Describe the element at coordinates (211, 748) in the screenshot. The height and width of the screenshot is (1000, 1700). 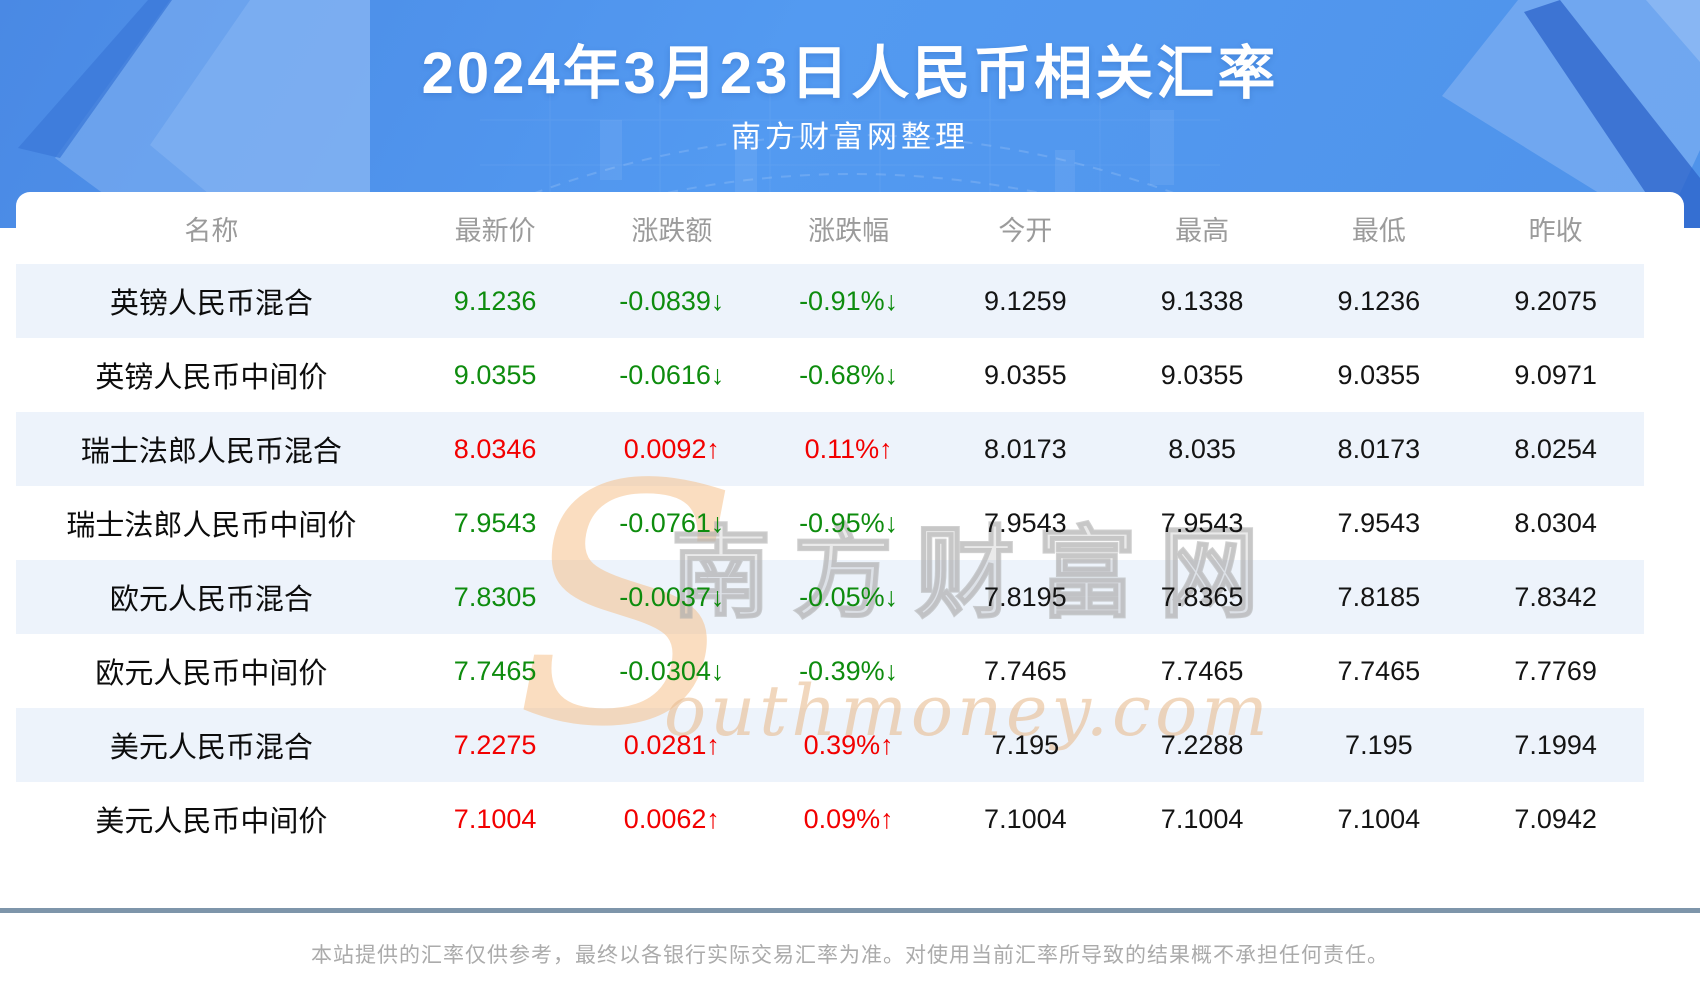
I see `rate-name-cell: 美元人民币混合` at that location.